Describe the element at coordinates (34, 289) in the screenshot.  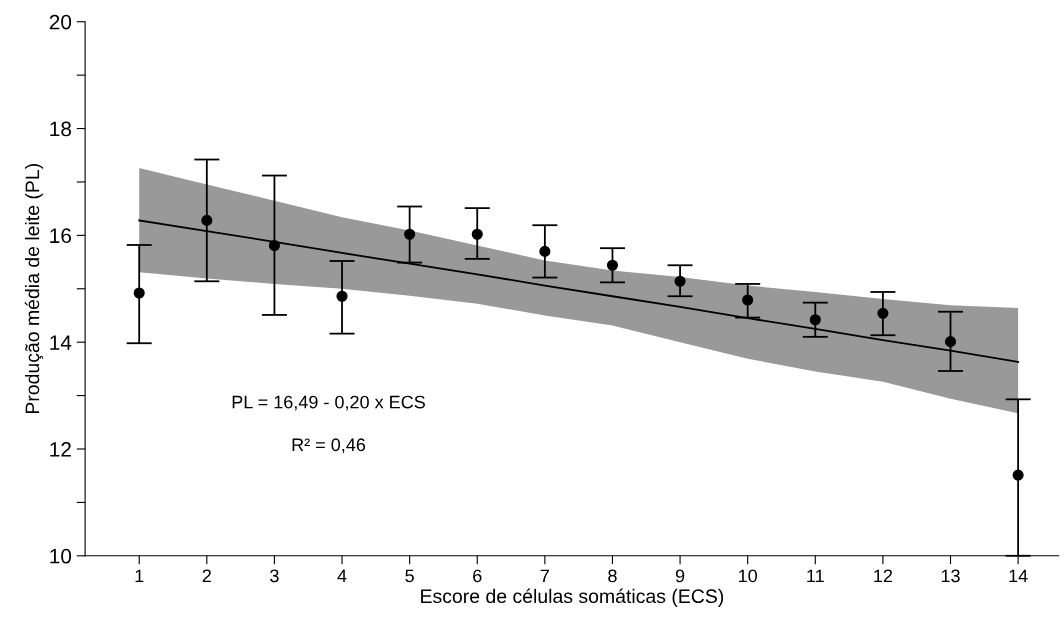
I see `y-axis-title: Produção média de leite (PL)` at that location.